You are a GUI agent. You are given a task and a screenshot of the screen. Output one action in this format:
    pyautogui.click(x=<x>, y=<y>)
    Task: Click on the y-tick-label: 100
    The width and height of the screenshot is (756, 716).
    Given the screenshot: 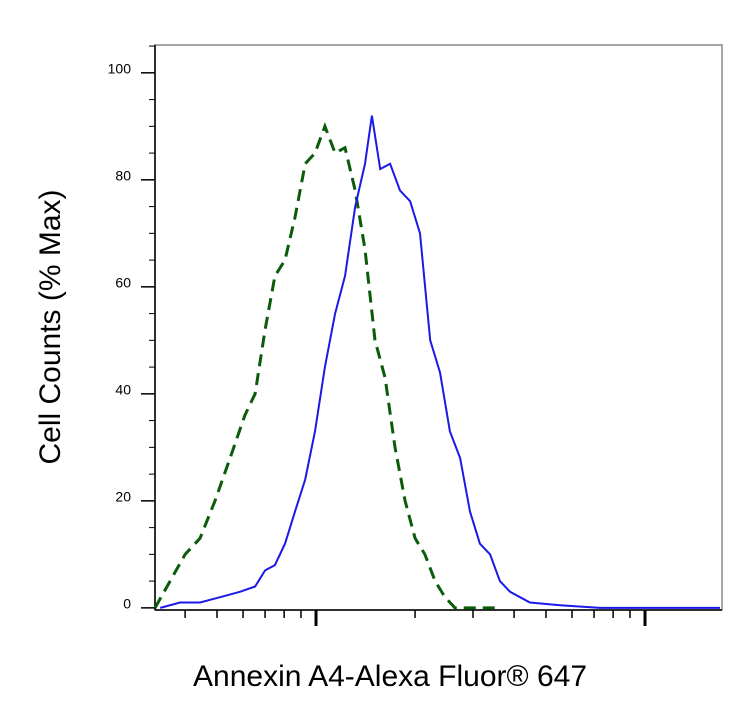 What is the action you would take?
    pyautogui.click(x=120, y=69)
    